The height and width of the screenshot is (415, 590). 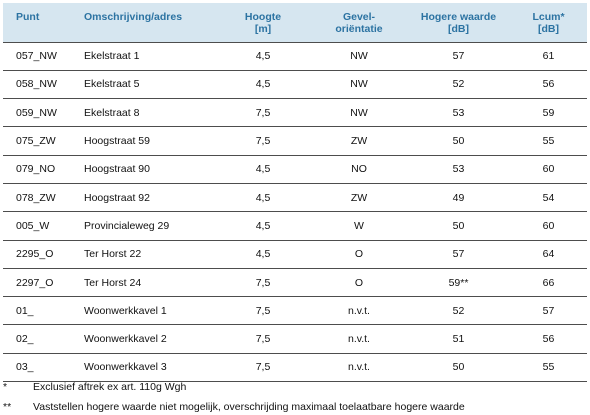 I want to click on cell-punt: 078_ZW, so click(x=39, y=198).